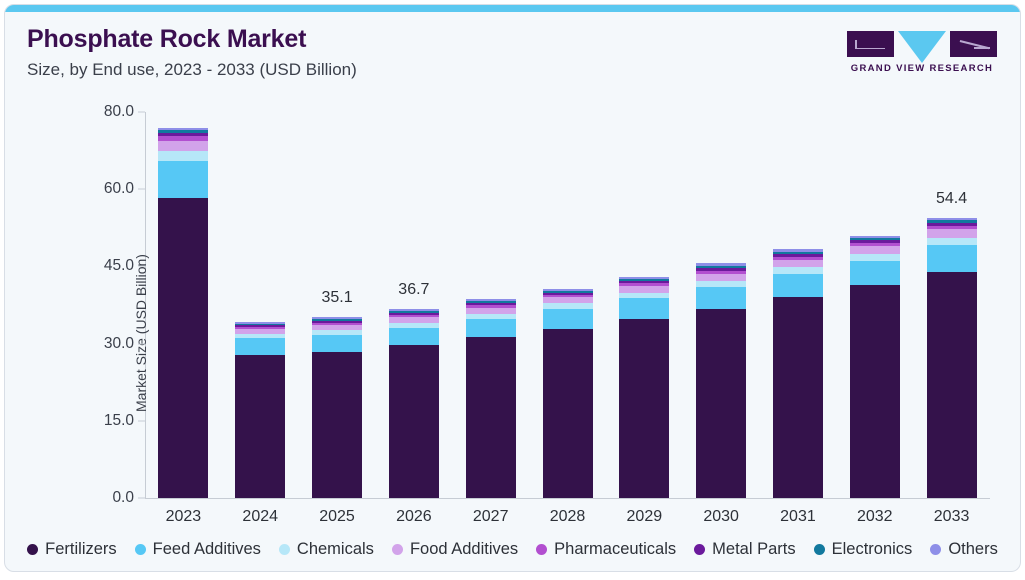  What do you see at coordinates (72, 549) in the screenshot?
I see `legend-item-fertilizers: Fertilizers` at bounding box center [72, 549].